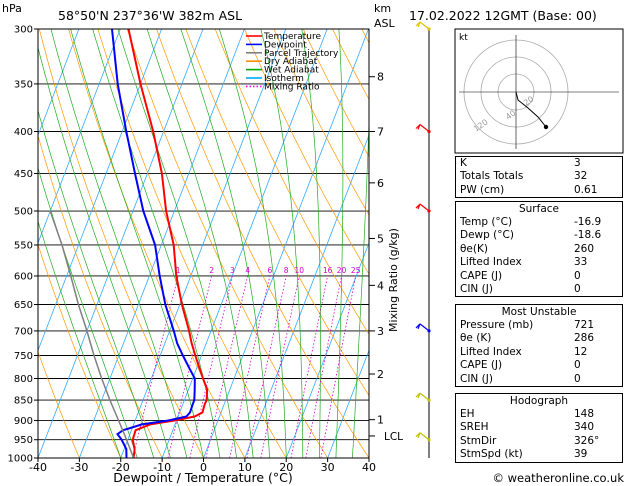  Describe the element at coordinates (539, 401) in the screenshot. I see `table-title: Hodograph` at that location.